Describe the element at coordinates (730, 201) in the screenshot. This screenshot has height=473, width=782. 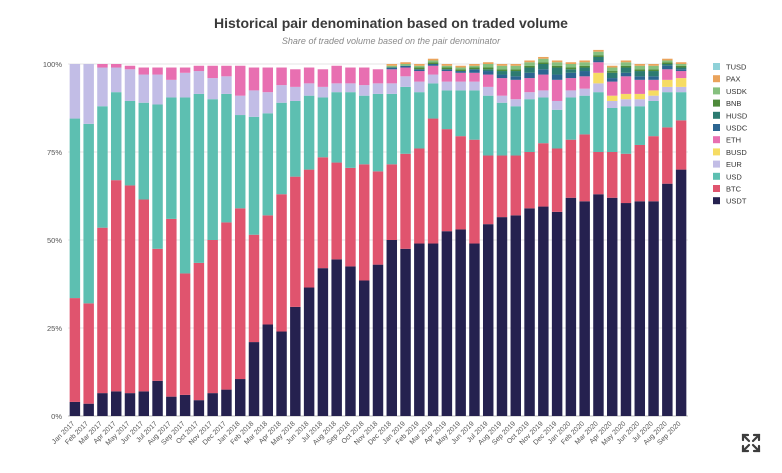
I see `legend-item-usdt: USDT` at that location.